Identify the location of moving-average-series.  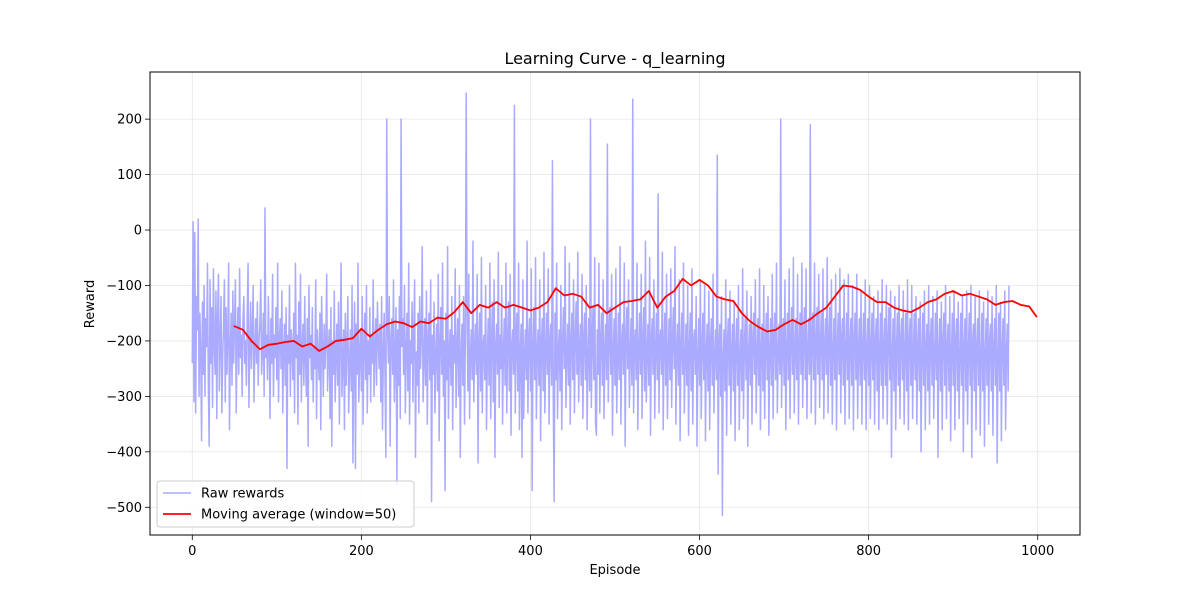
(635, 314).